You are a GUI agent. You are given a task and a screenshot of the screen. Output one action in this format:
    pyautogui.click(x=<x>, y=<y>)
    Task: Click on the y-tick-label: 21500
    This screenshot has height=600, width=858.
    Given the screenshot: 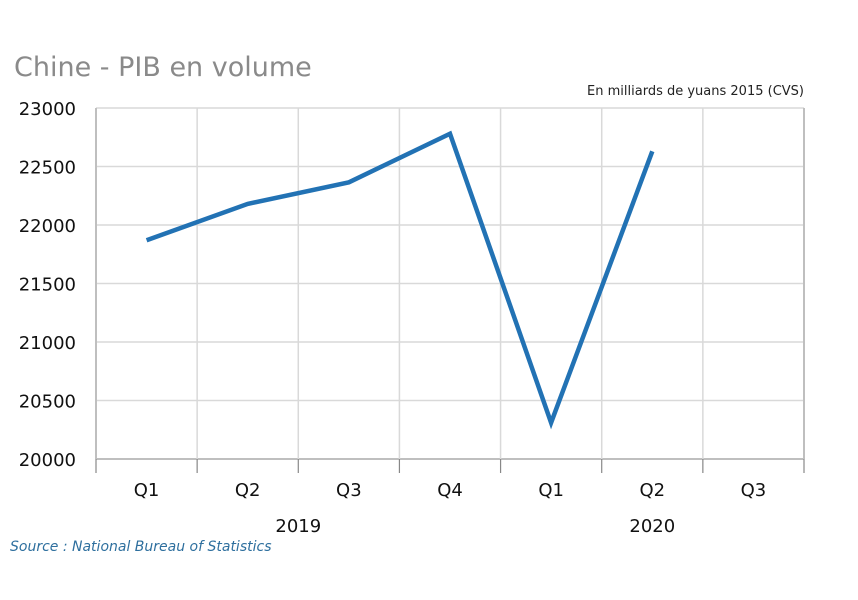 What is the action you would take?
    pyautogui.click(x=47, y=285)
    